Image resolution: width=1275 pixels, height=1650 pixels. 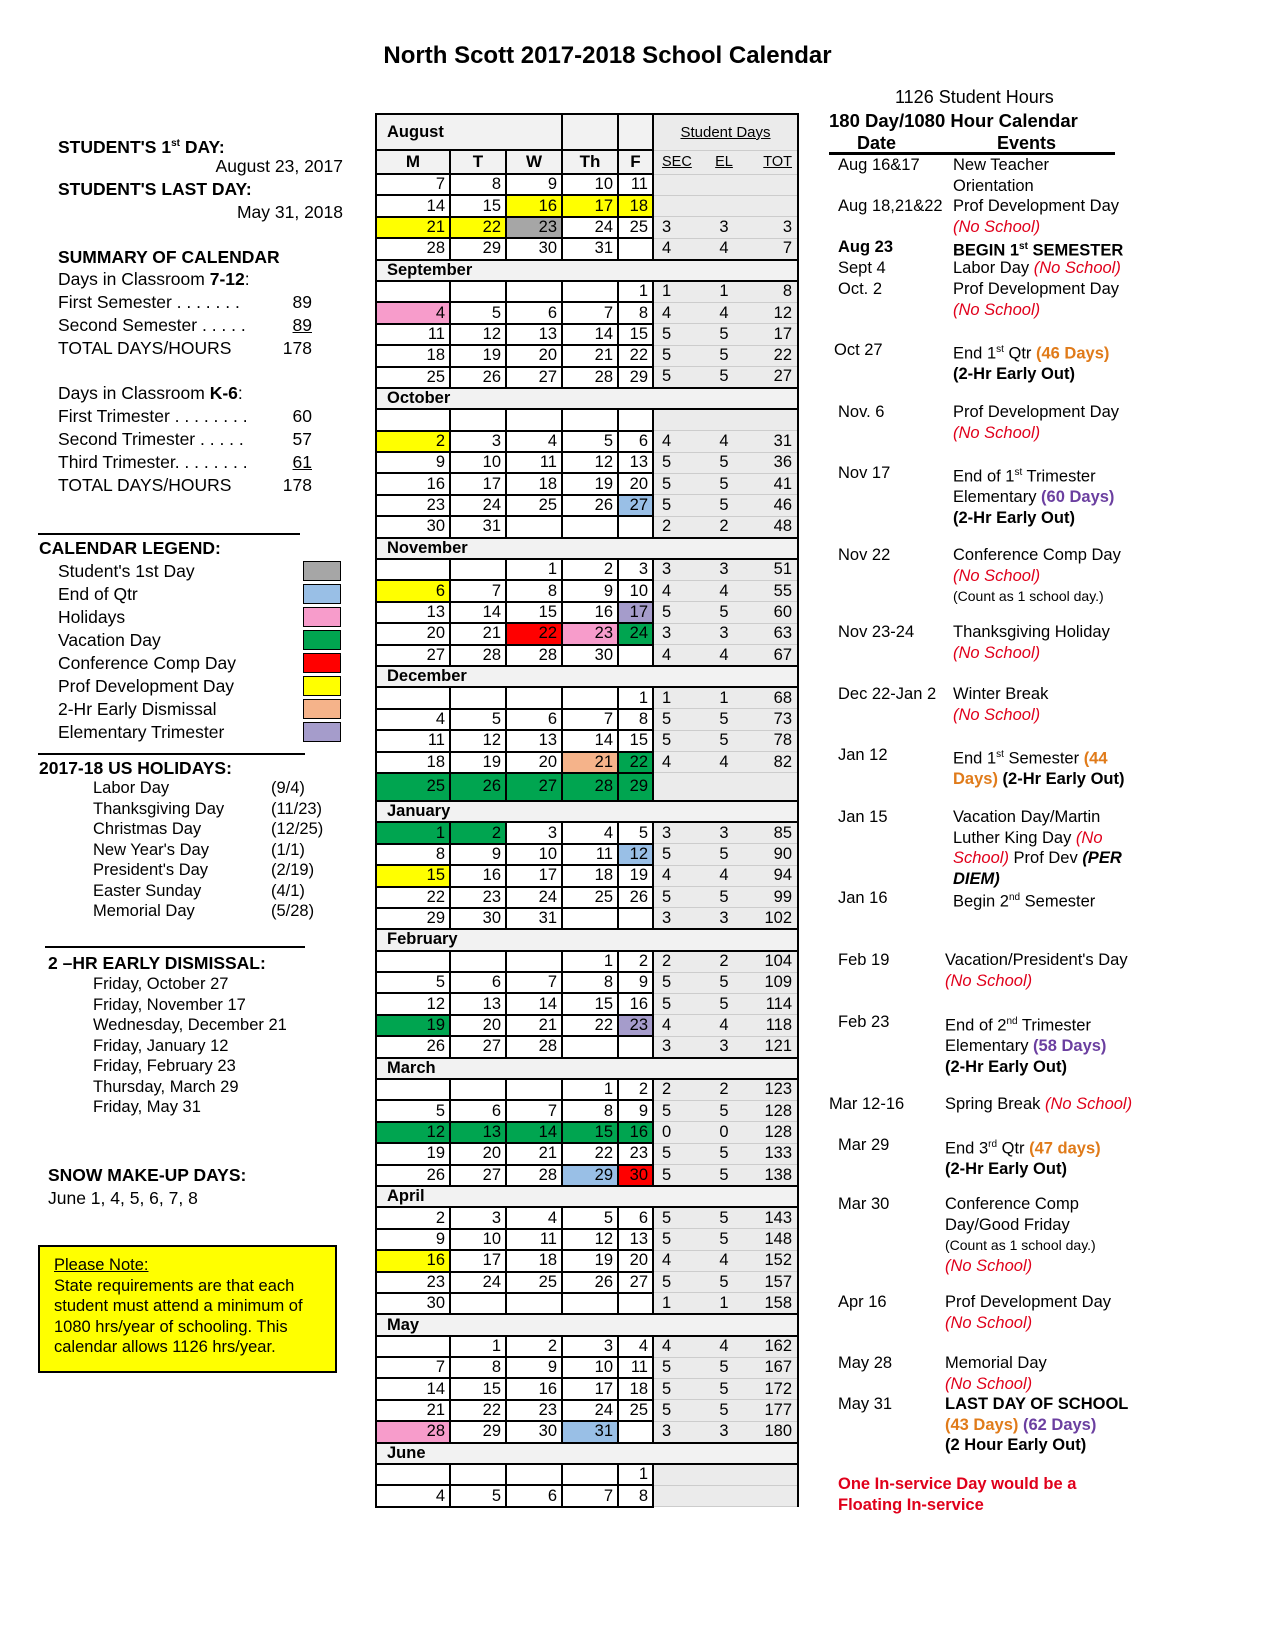 What do you see at coordinates (861, 412) in the screenshot?
I see `event-date: Nov. 6` at bounding box center [861, 412].